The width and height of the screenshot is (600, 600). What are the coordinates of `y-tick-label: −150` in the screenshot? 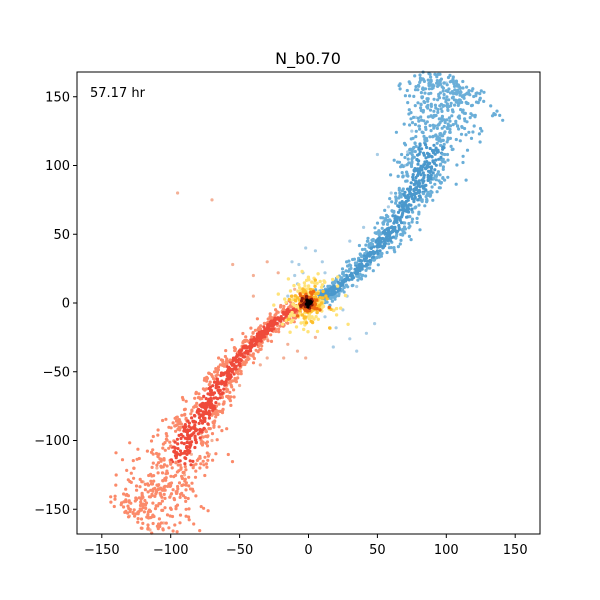 It's located at (52, 510).